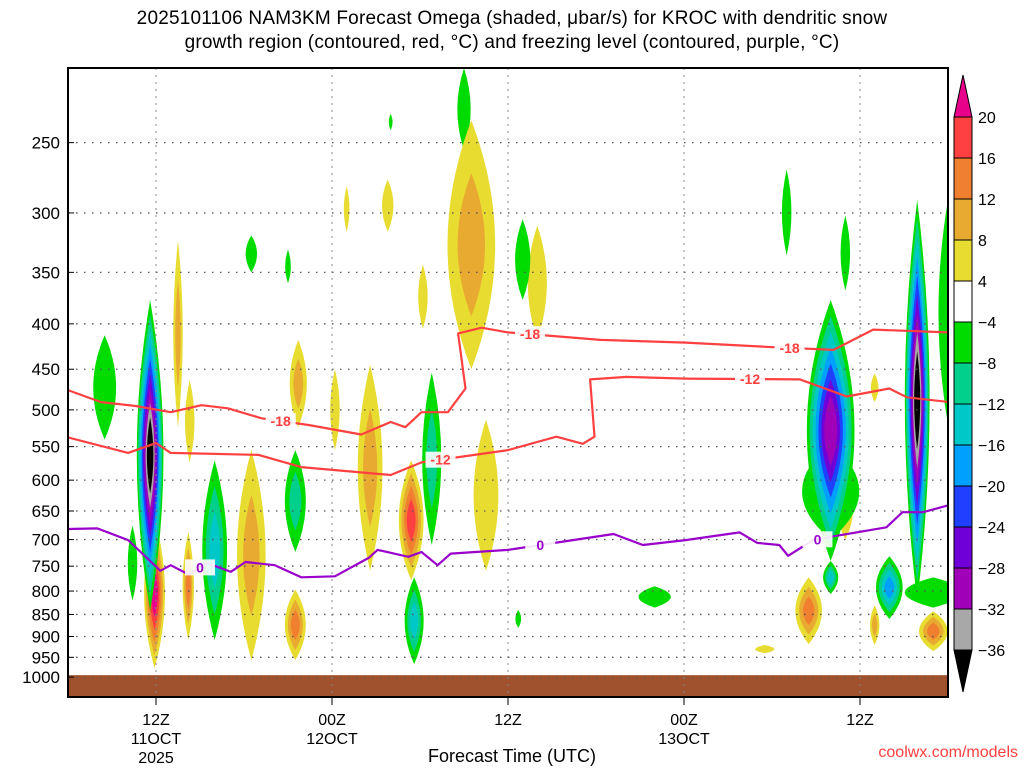 The image size is (1024, 768). Describe the element at coordinates (46, 636) in the screenshot. I see `y-tick-label: 900` at that location.